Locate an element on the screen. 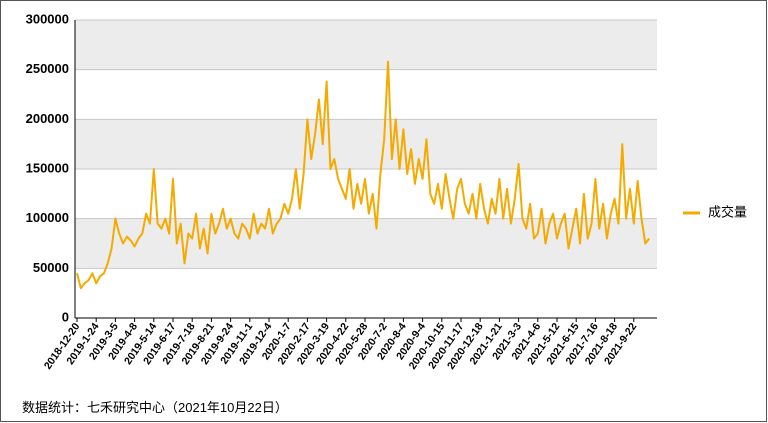 This screenshot has height=423, width=768. y-tick-label: 100000 is located at coordinates (47, 217).